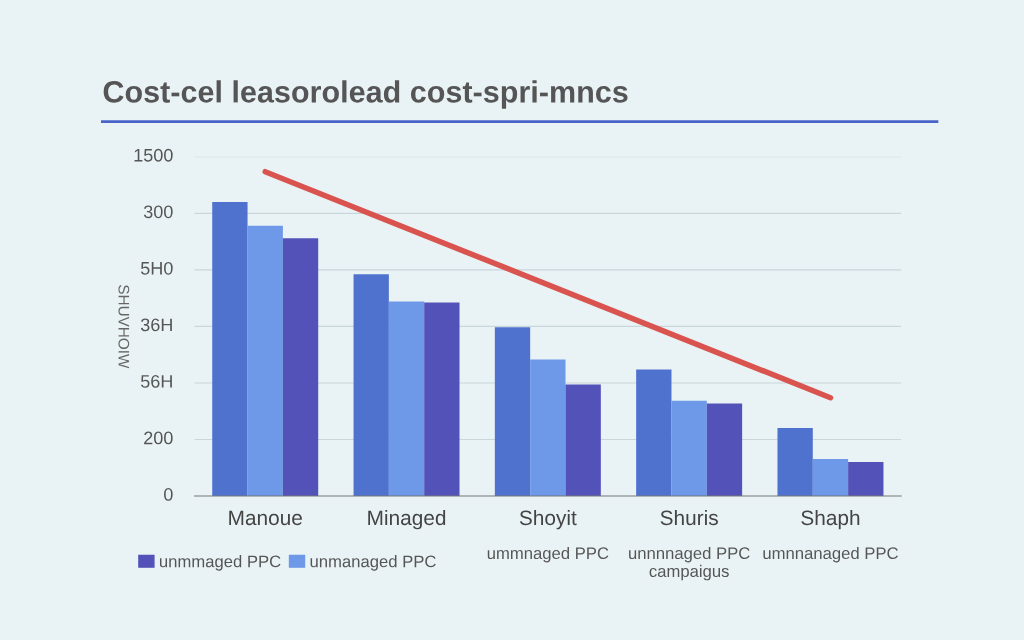  What do you see at coordinates (548, 554) in the screenshot?
I see `text: ummnaged PPC` at bounding box center [548, 554].